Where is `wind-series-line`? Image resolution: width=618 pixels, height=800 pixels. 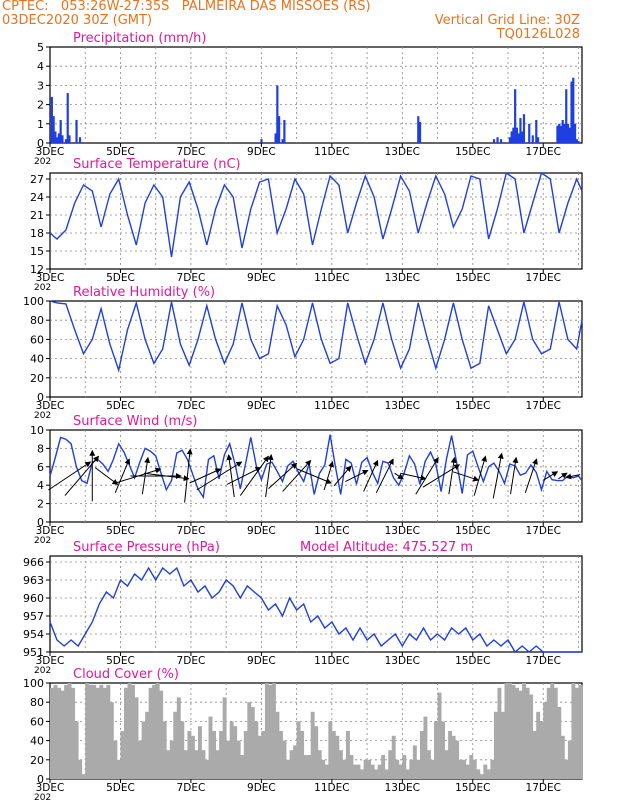 wind-series-line is located at coordinates (316, 467).